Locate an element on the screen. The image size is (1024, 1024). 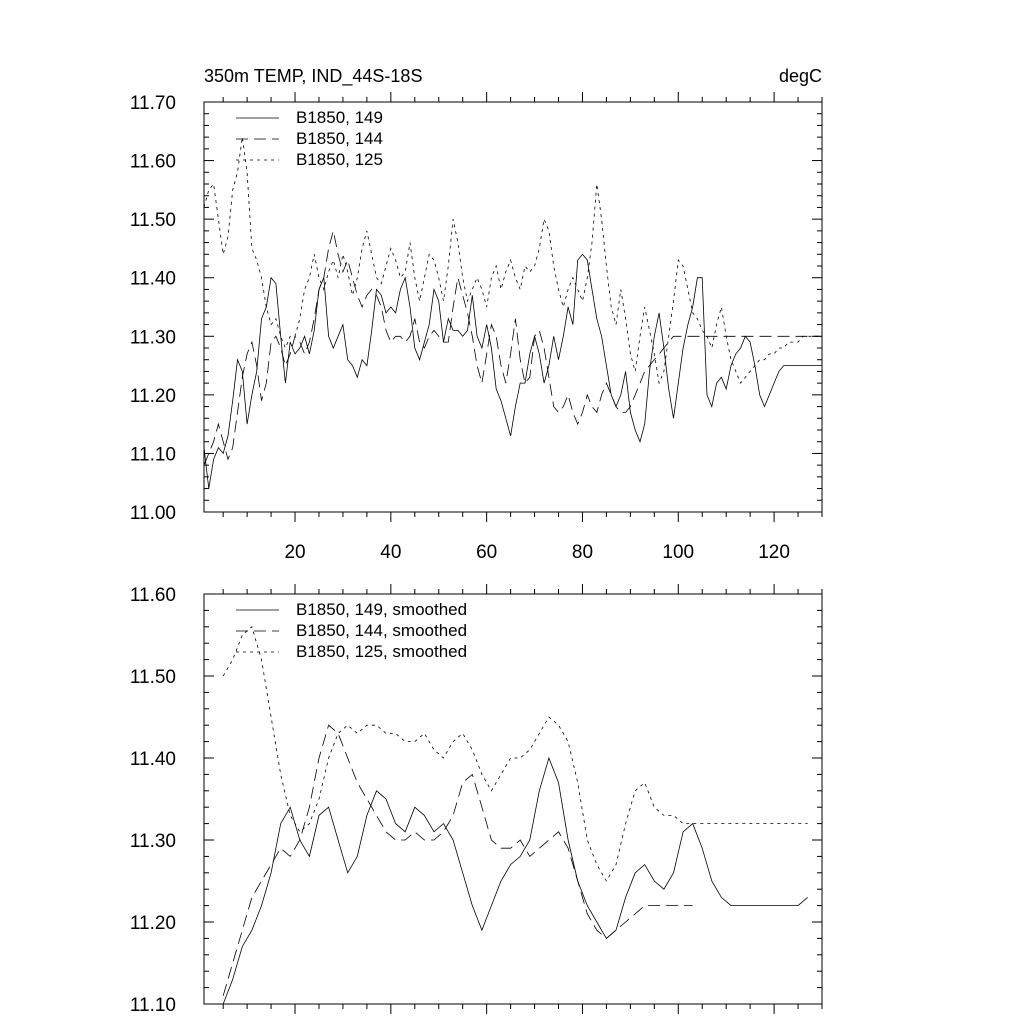
top-legend-label: B1850, 125 is located at coordinates (339, 159).